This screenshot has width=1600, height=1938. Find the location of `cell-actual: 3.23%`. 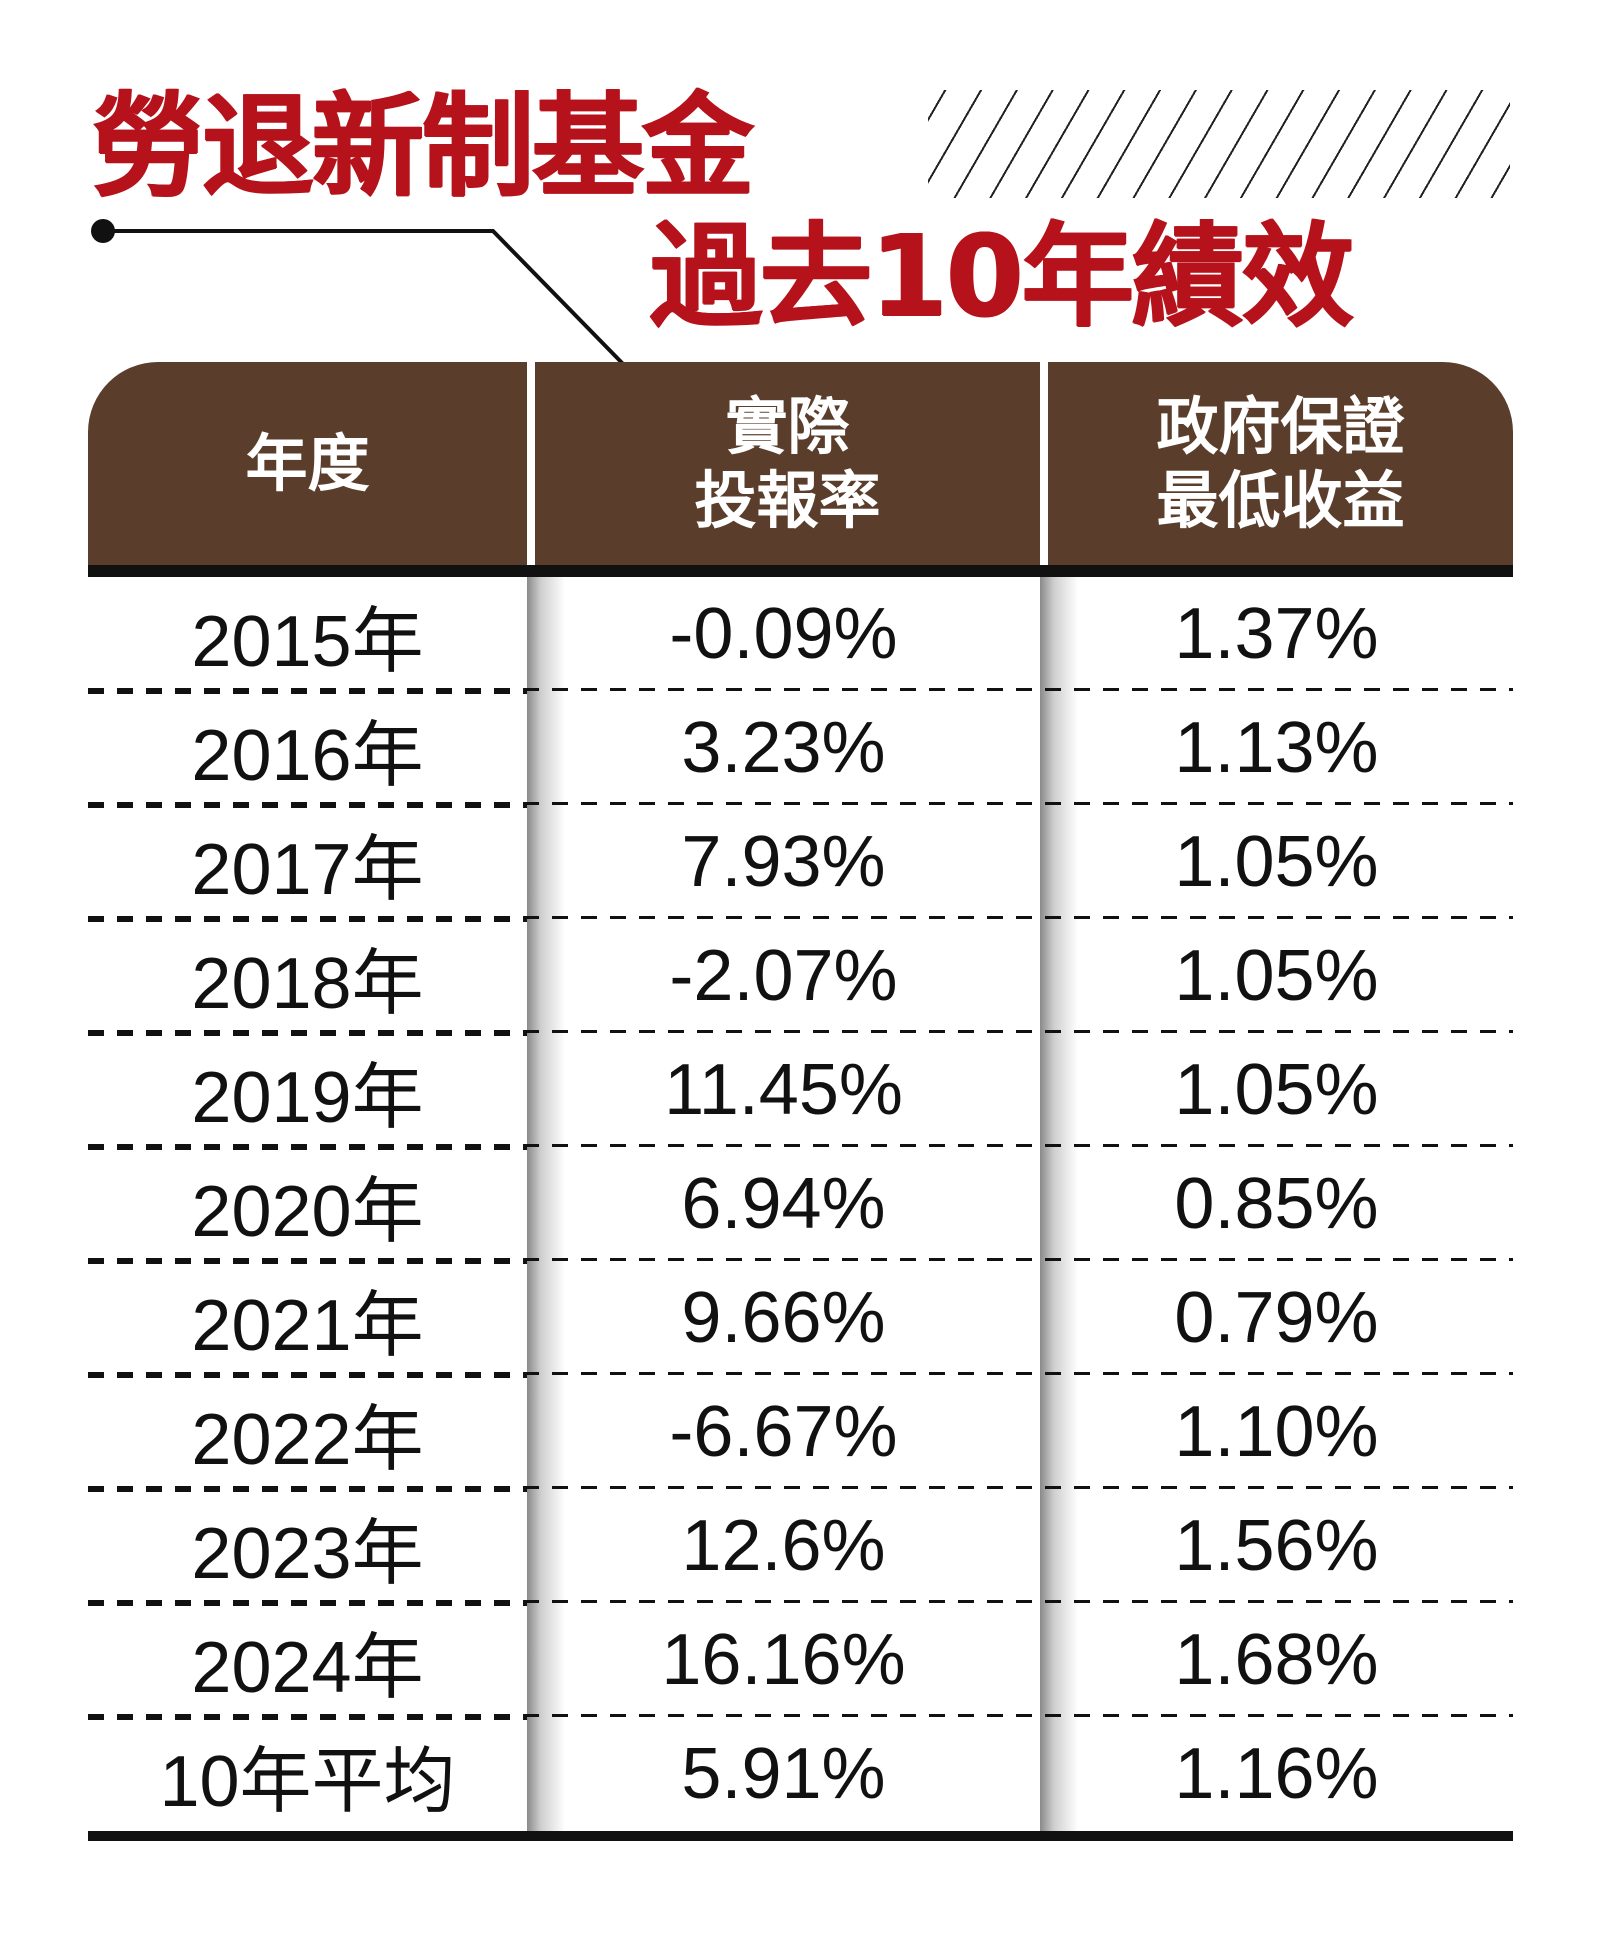

cell-actual: 3.23% is located at coordinates (783, 748).